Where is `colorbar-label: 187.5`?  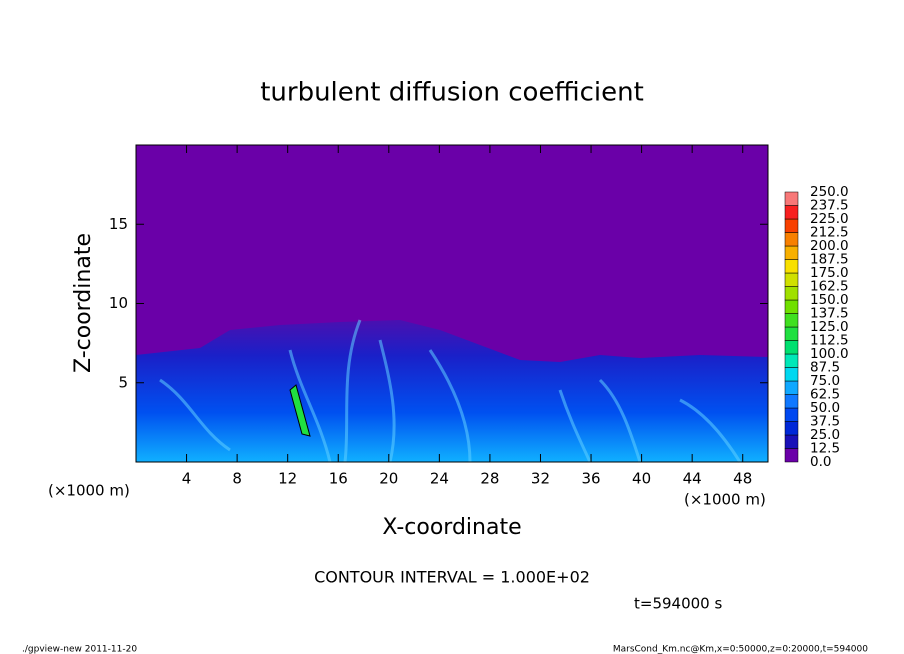
colorbar-label: 187.5 is located at coordinates (829, 260).